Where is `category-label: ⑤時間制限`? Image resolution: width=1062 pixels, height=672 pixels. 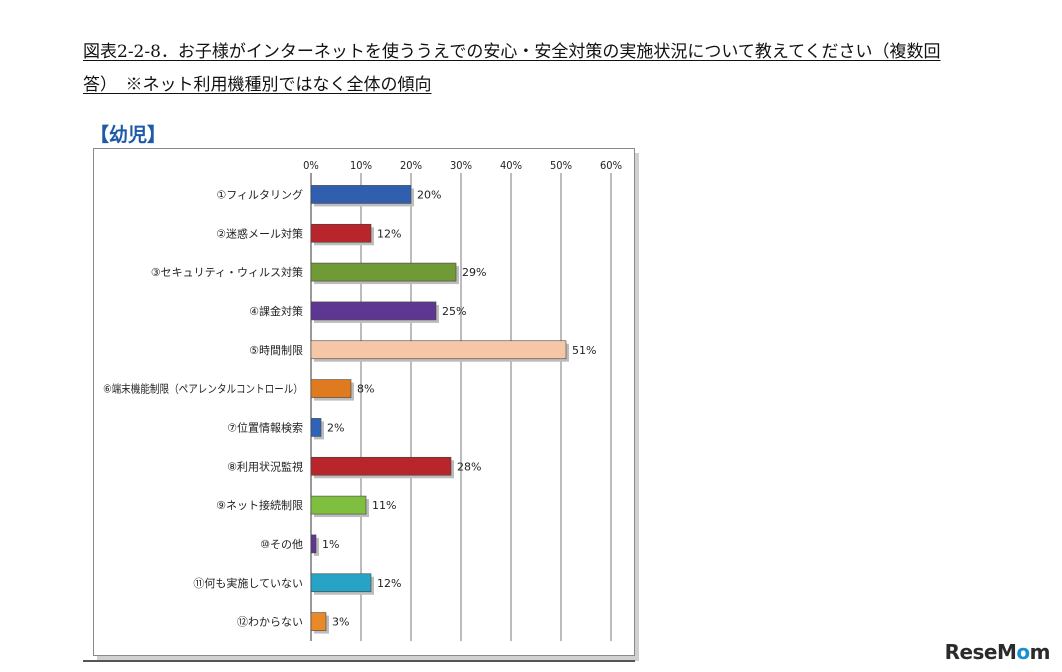 category-label: ⑤時間制限 is located at coordinates (276, 350).